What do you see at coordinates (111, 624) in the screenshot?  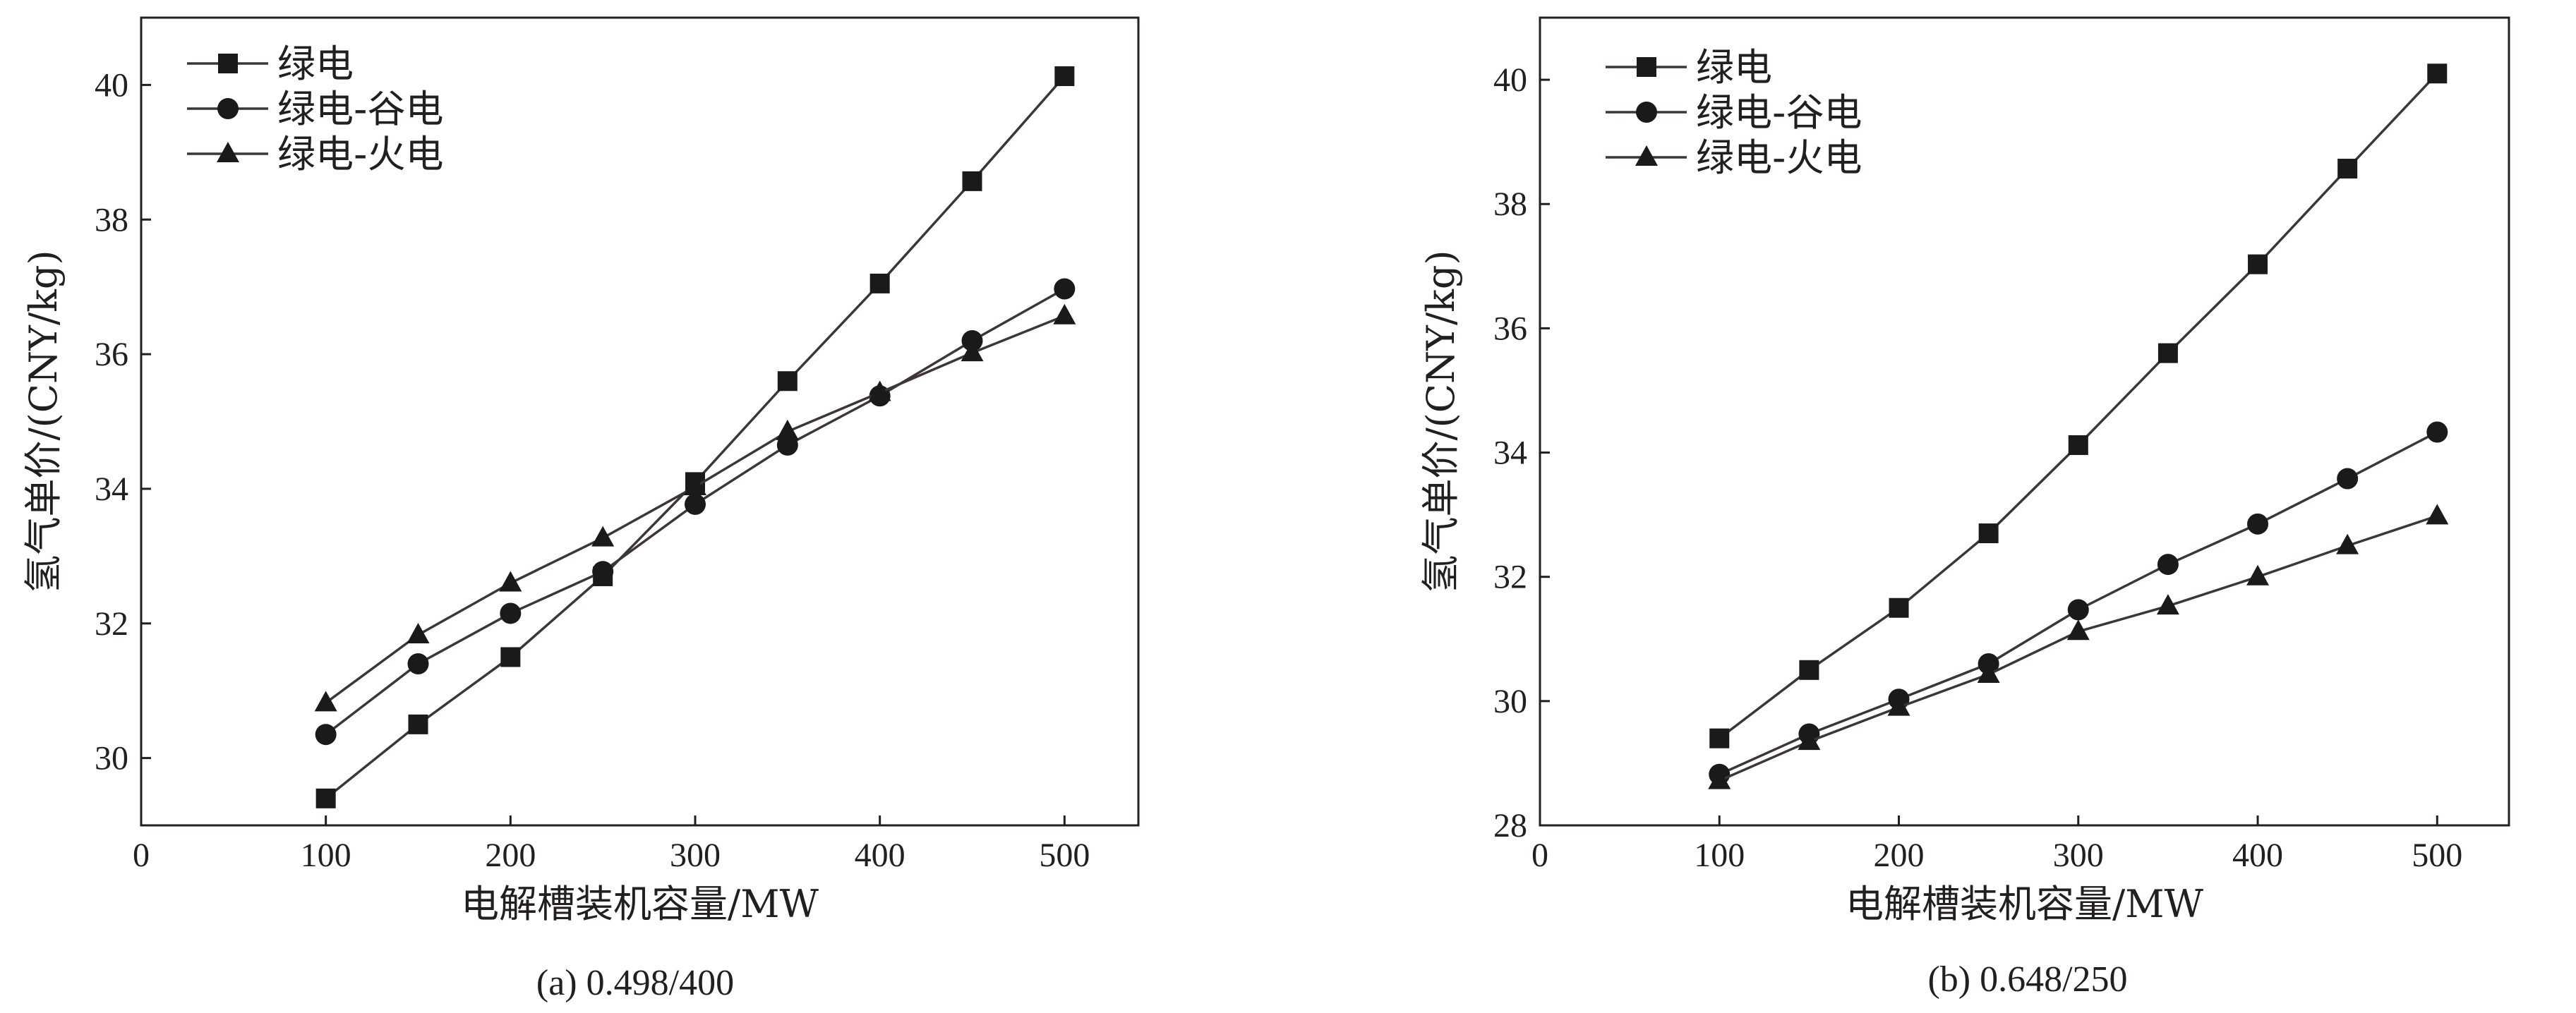 I see `y-tick-label: 32` at bounding box center [111, 624].